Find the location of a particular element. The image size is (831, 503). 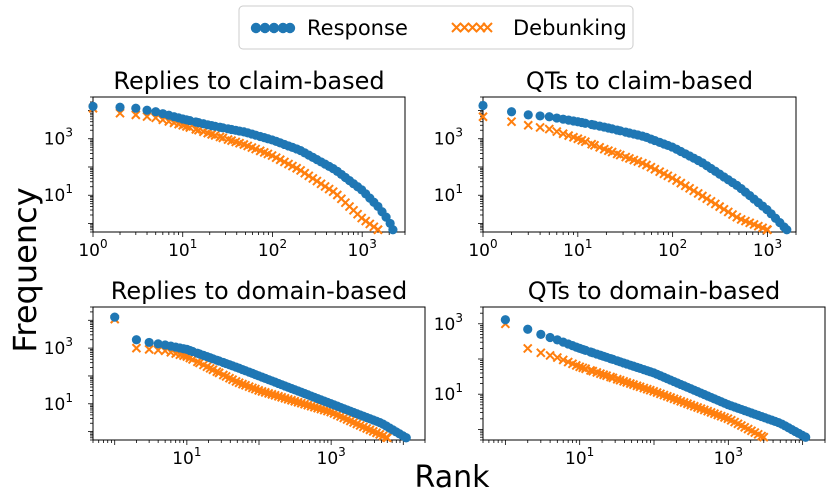

legend-marker-response is located at coordinates (273, 28).